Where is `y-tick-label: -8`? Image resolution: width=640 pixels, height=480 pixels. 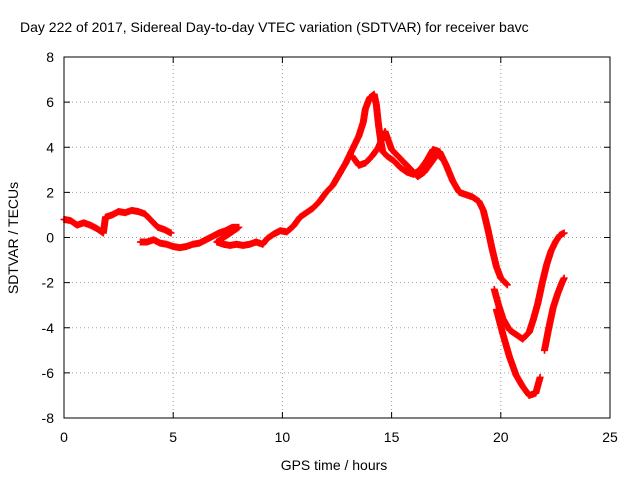 y-tick-label: -8 is located at coordinates (48, 418).